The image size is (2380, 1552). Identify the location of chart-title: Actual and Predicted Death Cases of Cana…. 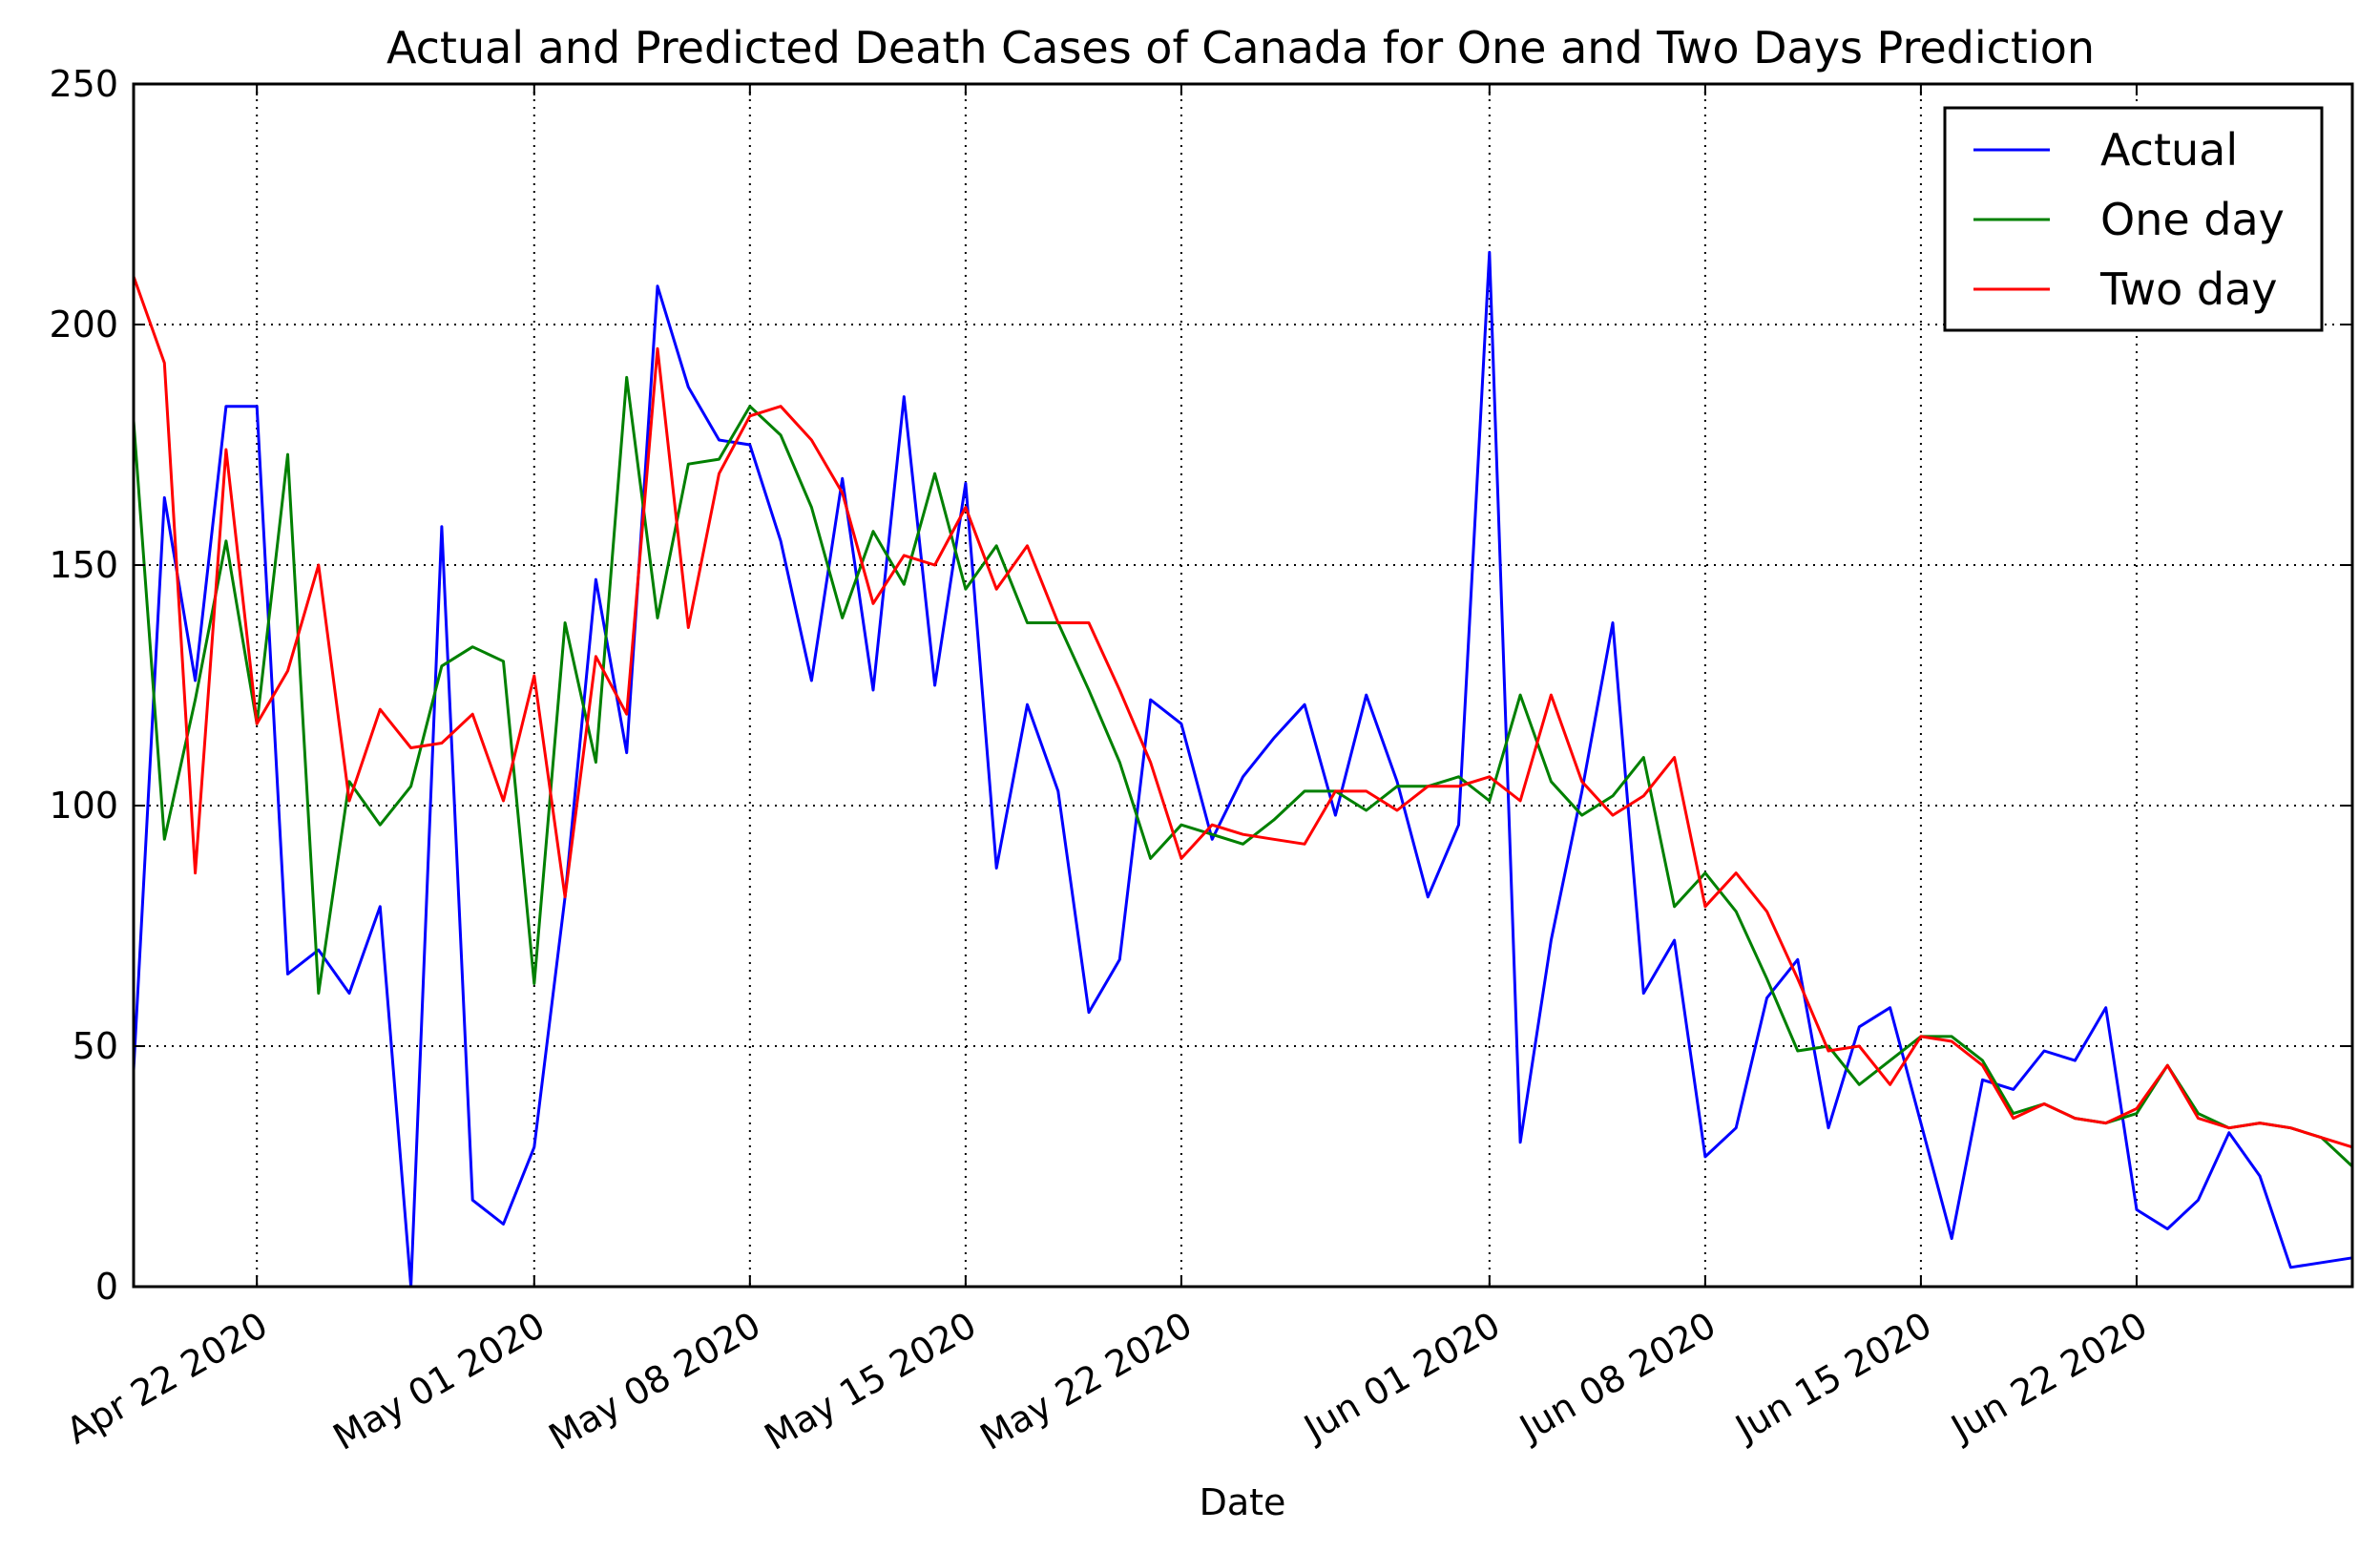
(1240, 47).